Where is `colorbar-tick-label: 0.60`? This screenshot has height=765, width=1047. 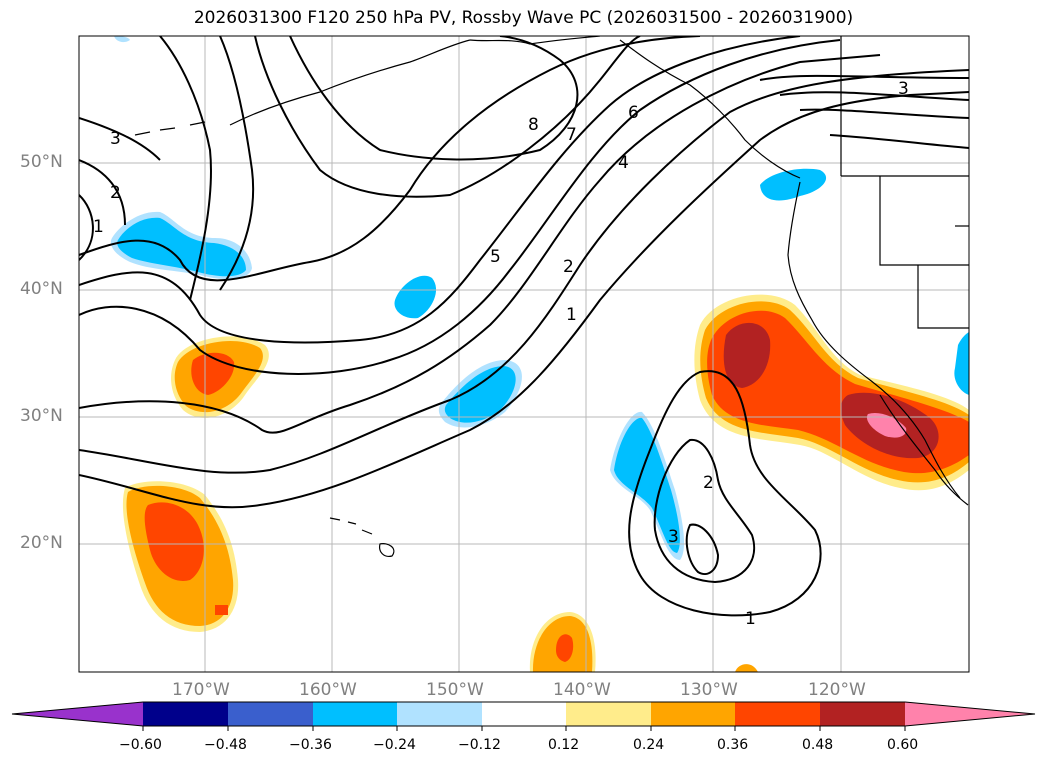
colorbar-tick-label: 0.60 is located at coordinates (903, 745).